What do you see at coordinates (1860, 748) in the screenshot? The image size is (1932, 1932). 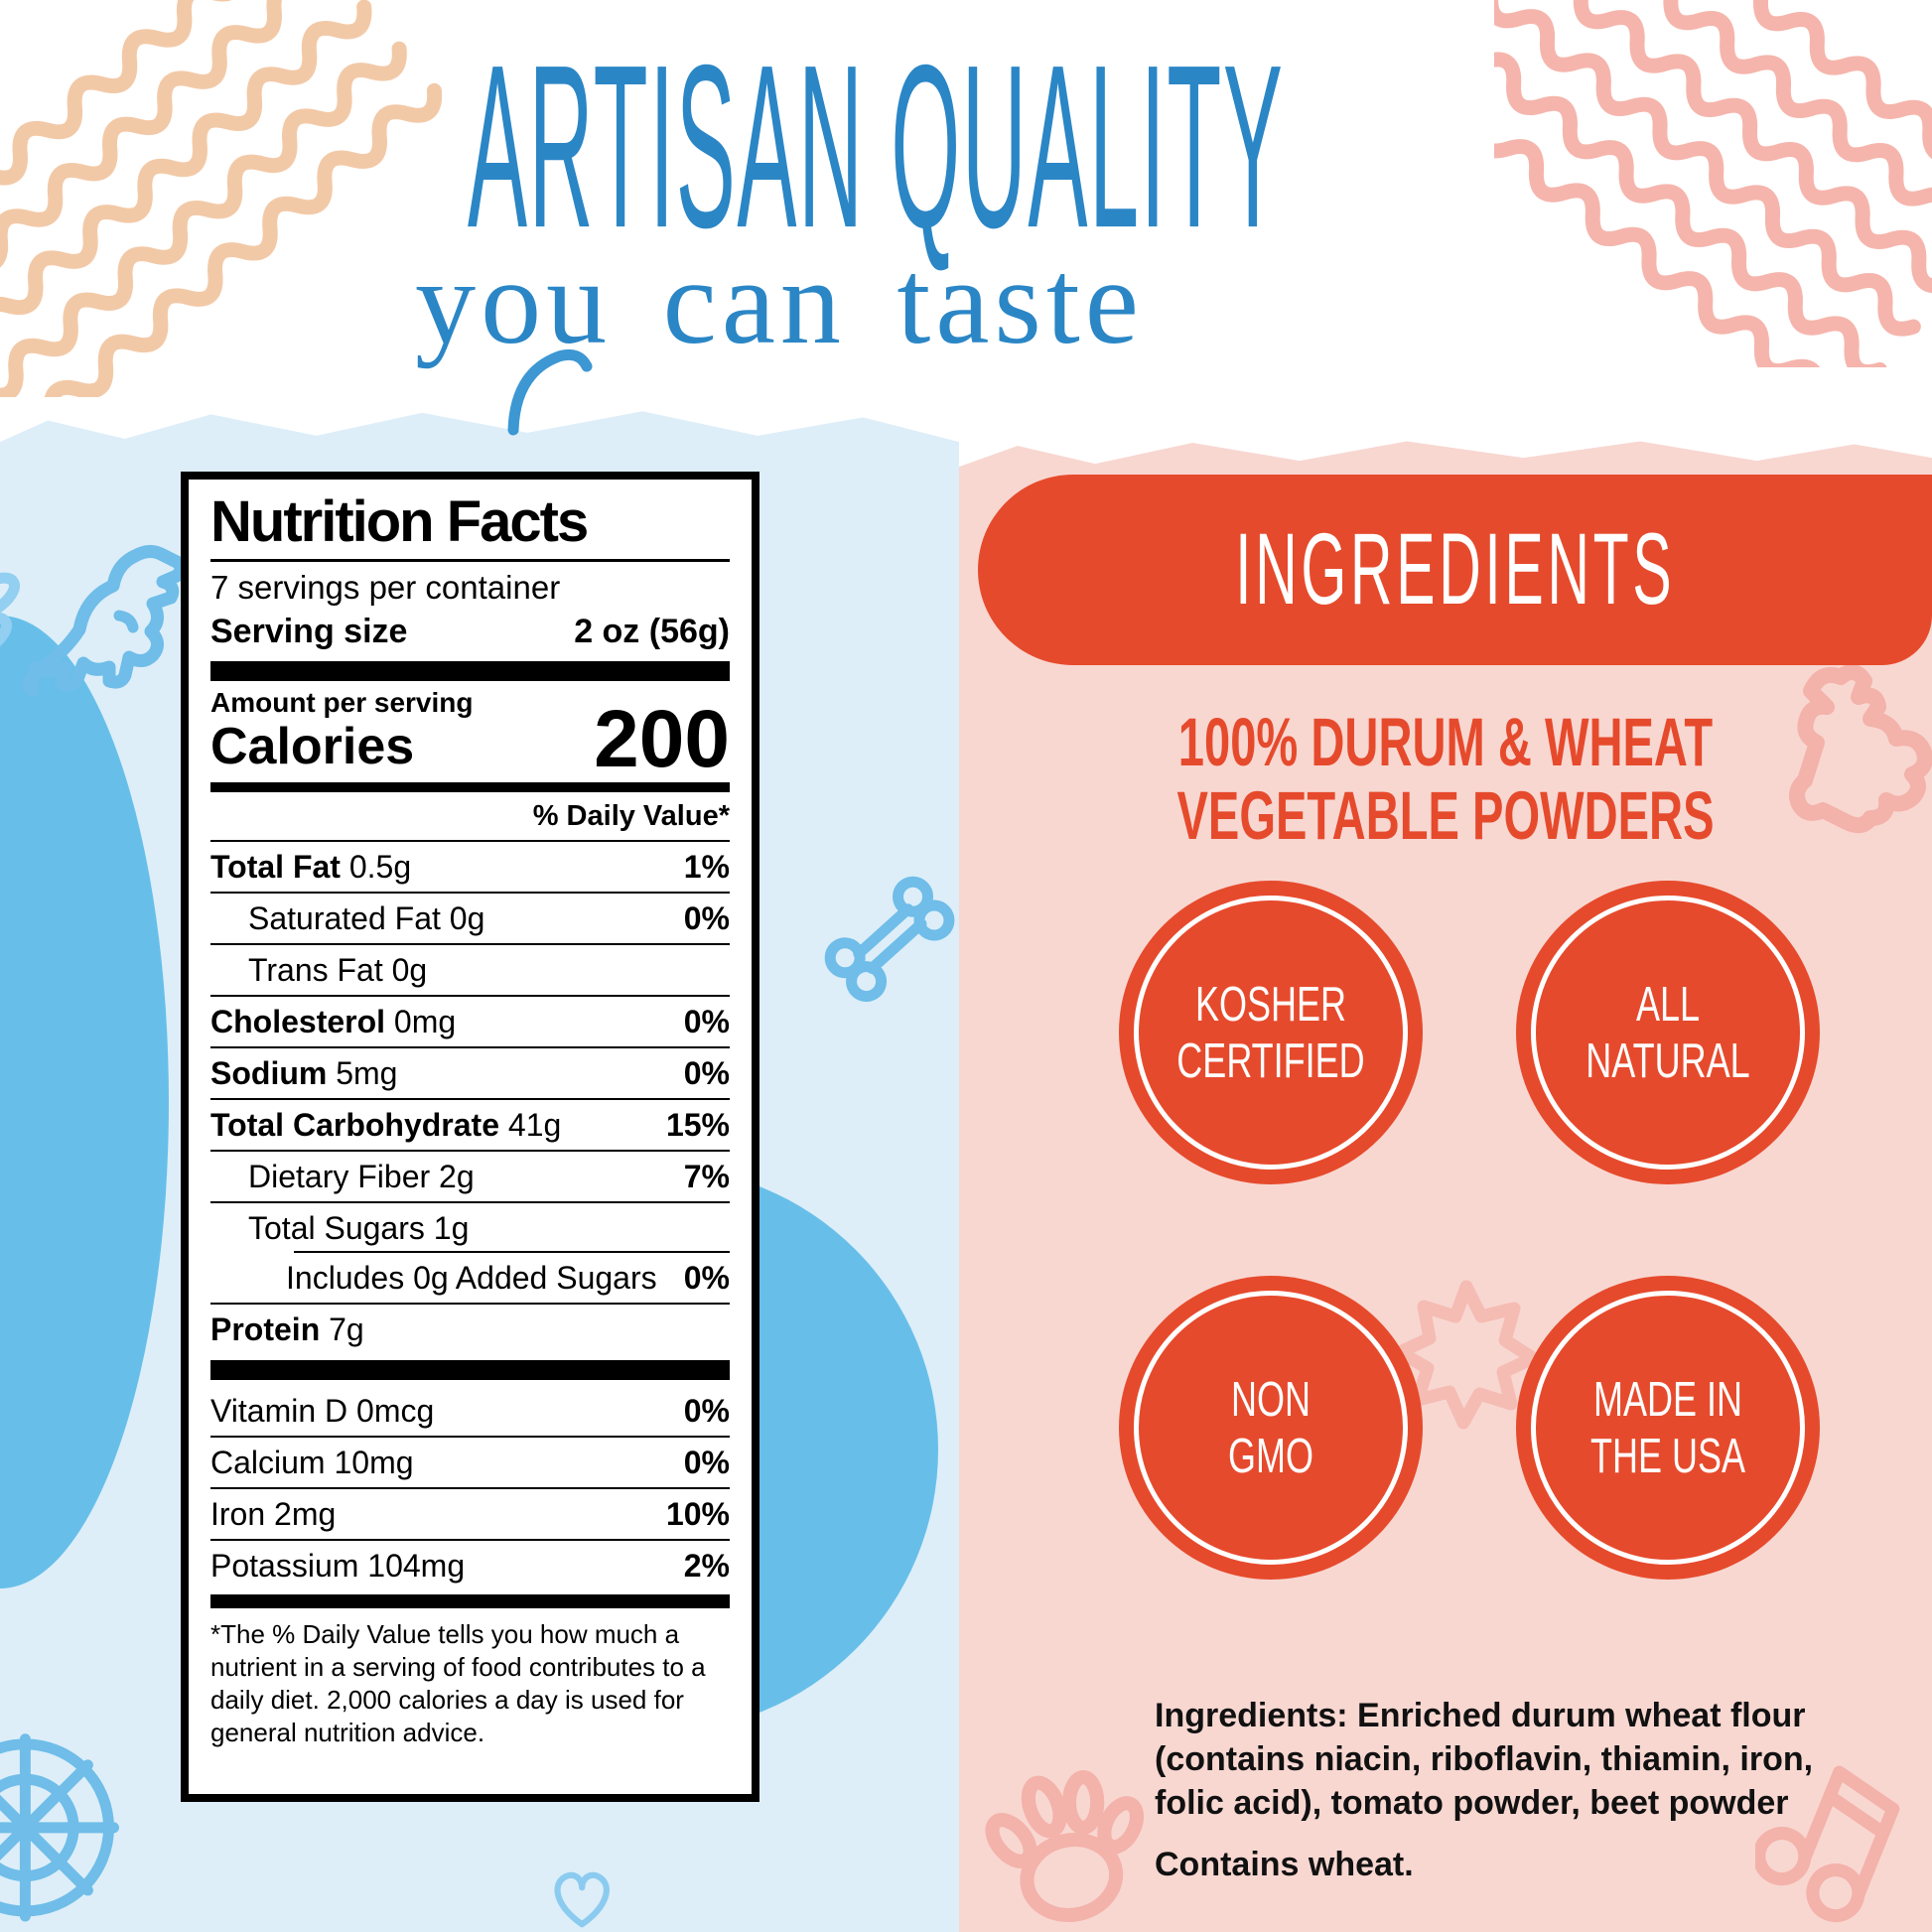 I see `rooster-pasta-icon` at bounding box center [1860, 748].